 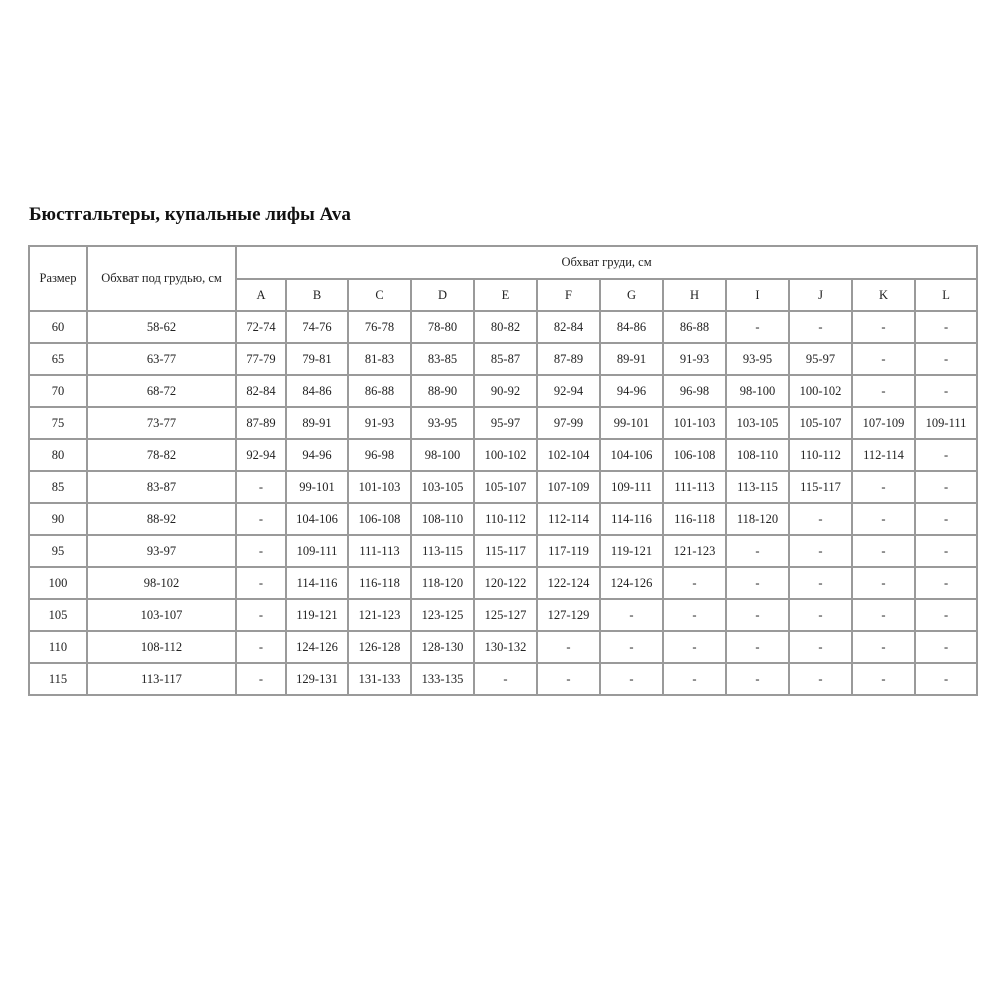 What do you see at coordinates (261, 423) in the screenshot?
I see `bust-cell: 87-89` at bounding box center [261, 423].